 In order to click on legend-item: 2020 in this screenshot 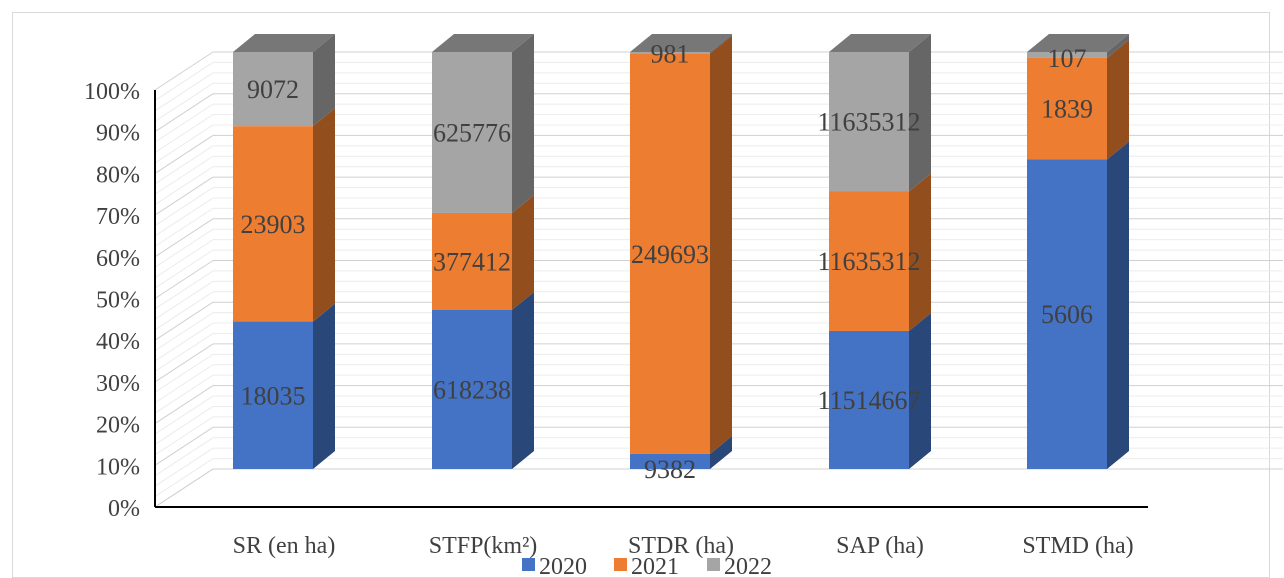, I will do `click(554, 566)`.